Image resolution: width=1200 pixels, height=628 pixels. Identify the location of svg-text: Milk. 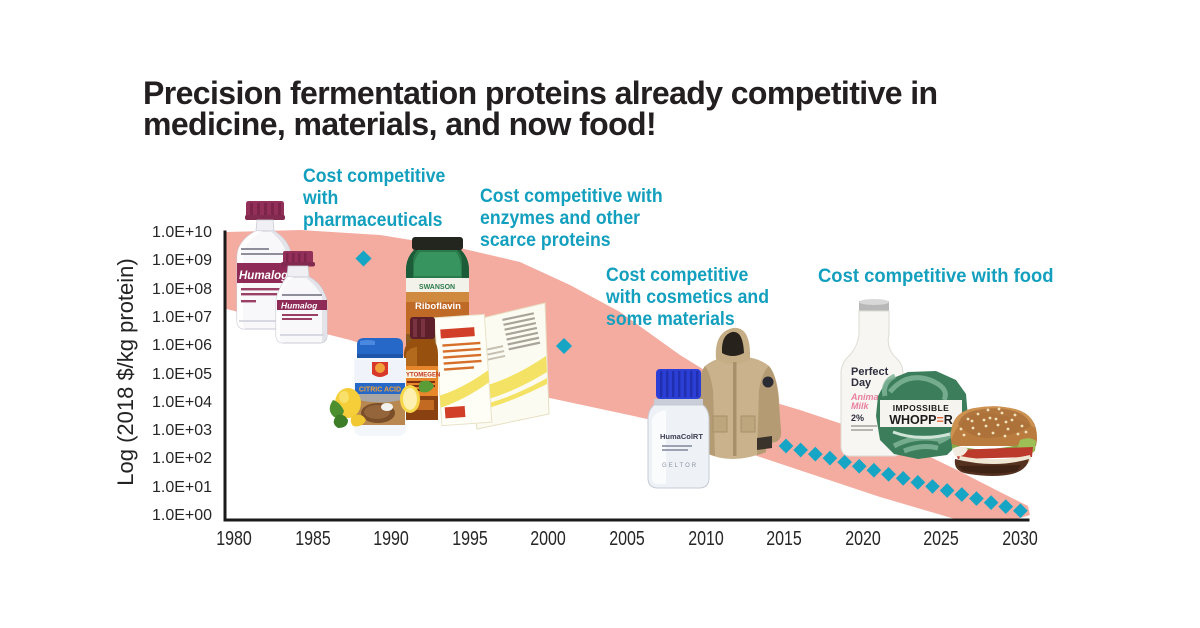
(860, 406).